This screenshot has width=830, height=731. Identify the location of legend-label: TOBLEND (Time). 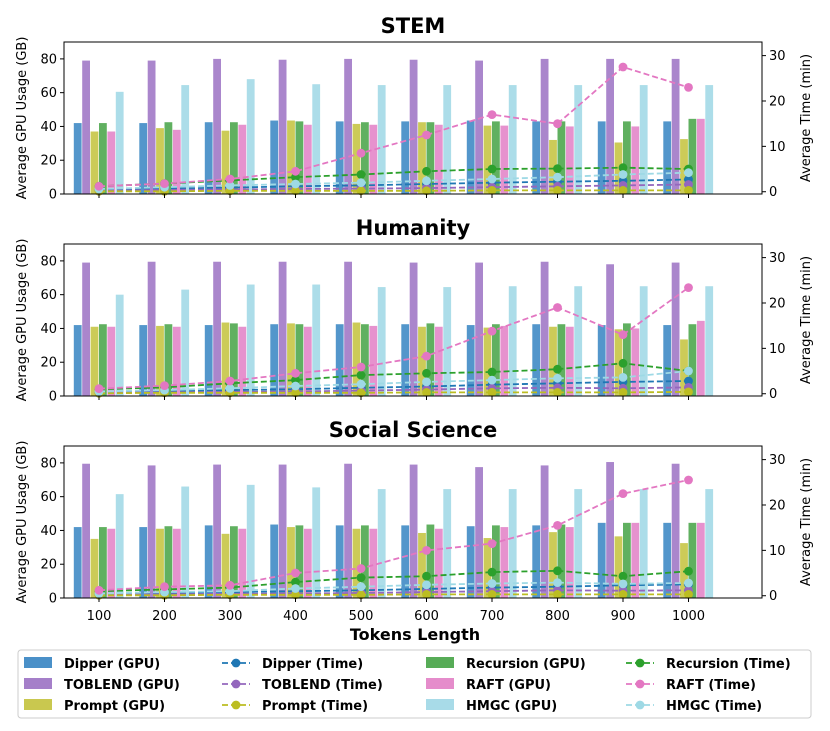
(322, 685).